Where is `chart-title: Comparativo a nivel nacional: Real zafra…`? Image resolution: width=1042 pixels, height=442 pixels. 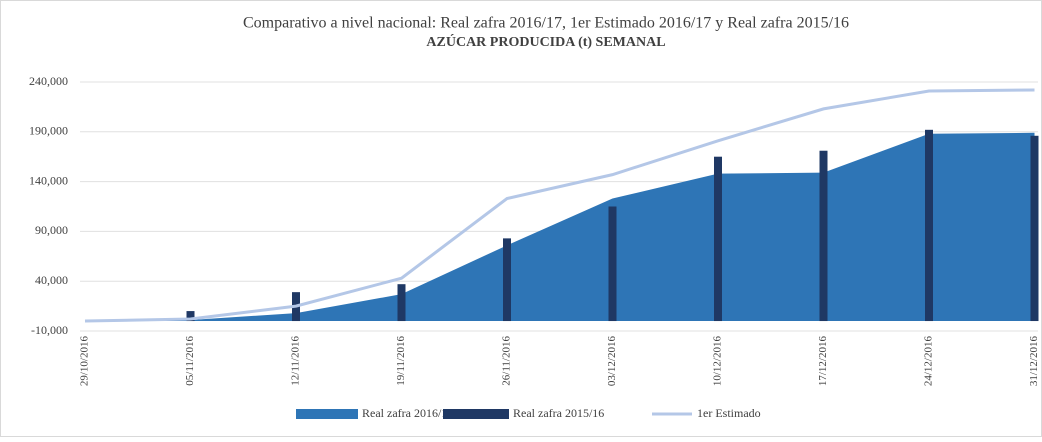
chart-title: Comparativo a nivel nacional: Real zafra… is located at coordinates (546, 23).